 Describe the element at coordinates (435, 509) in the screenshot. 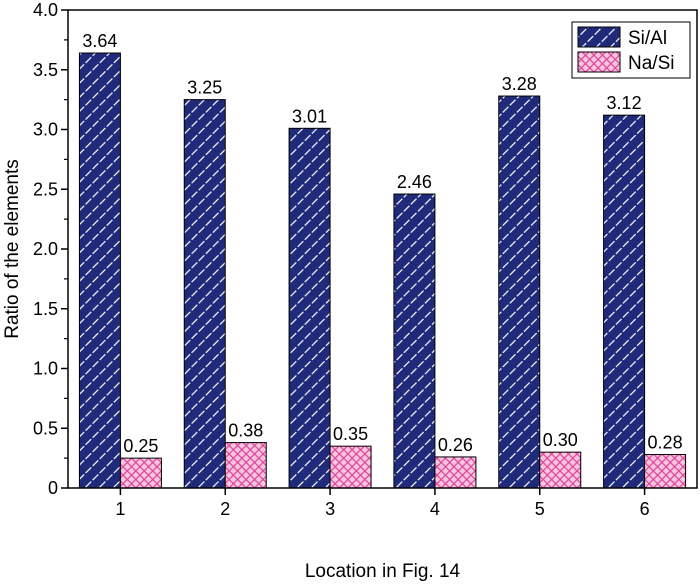

I see `x-tick-label: 4` at that location.